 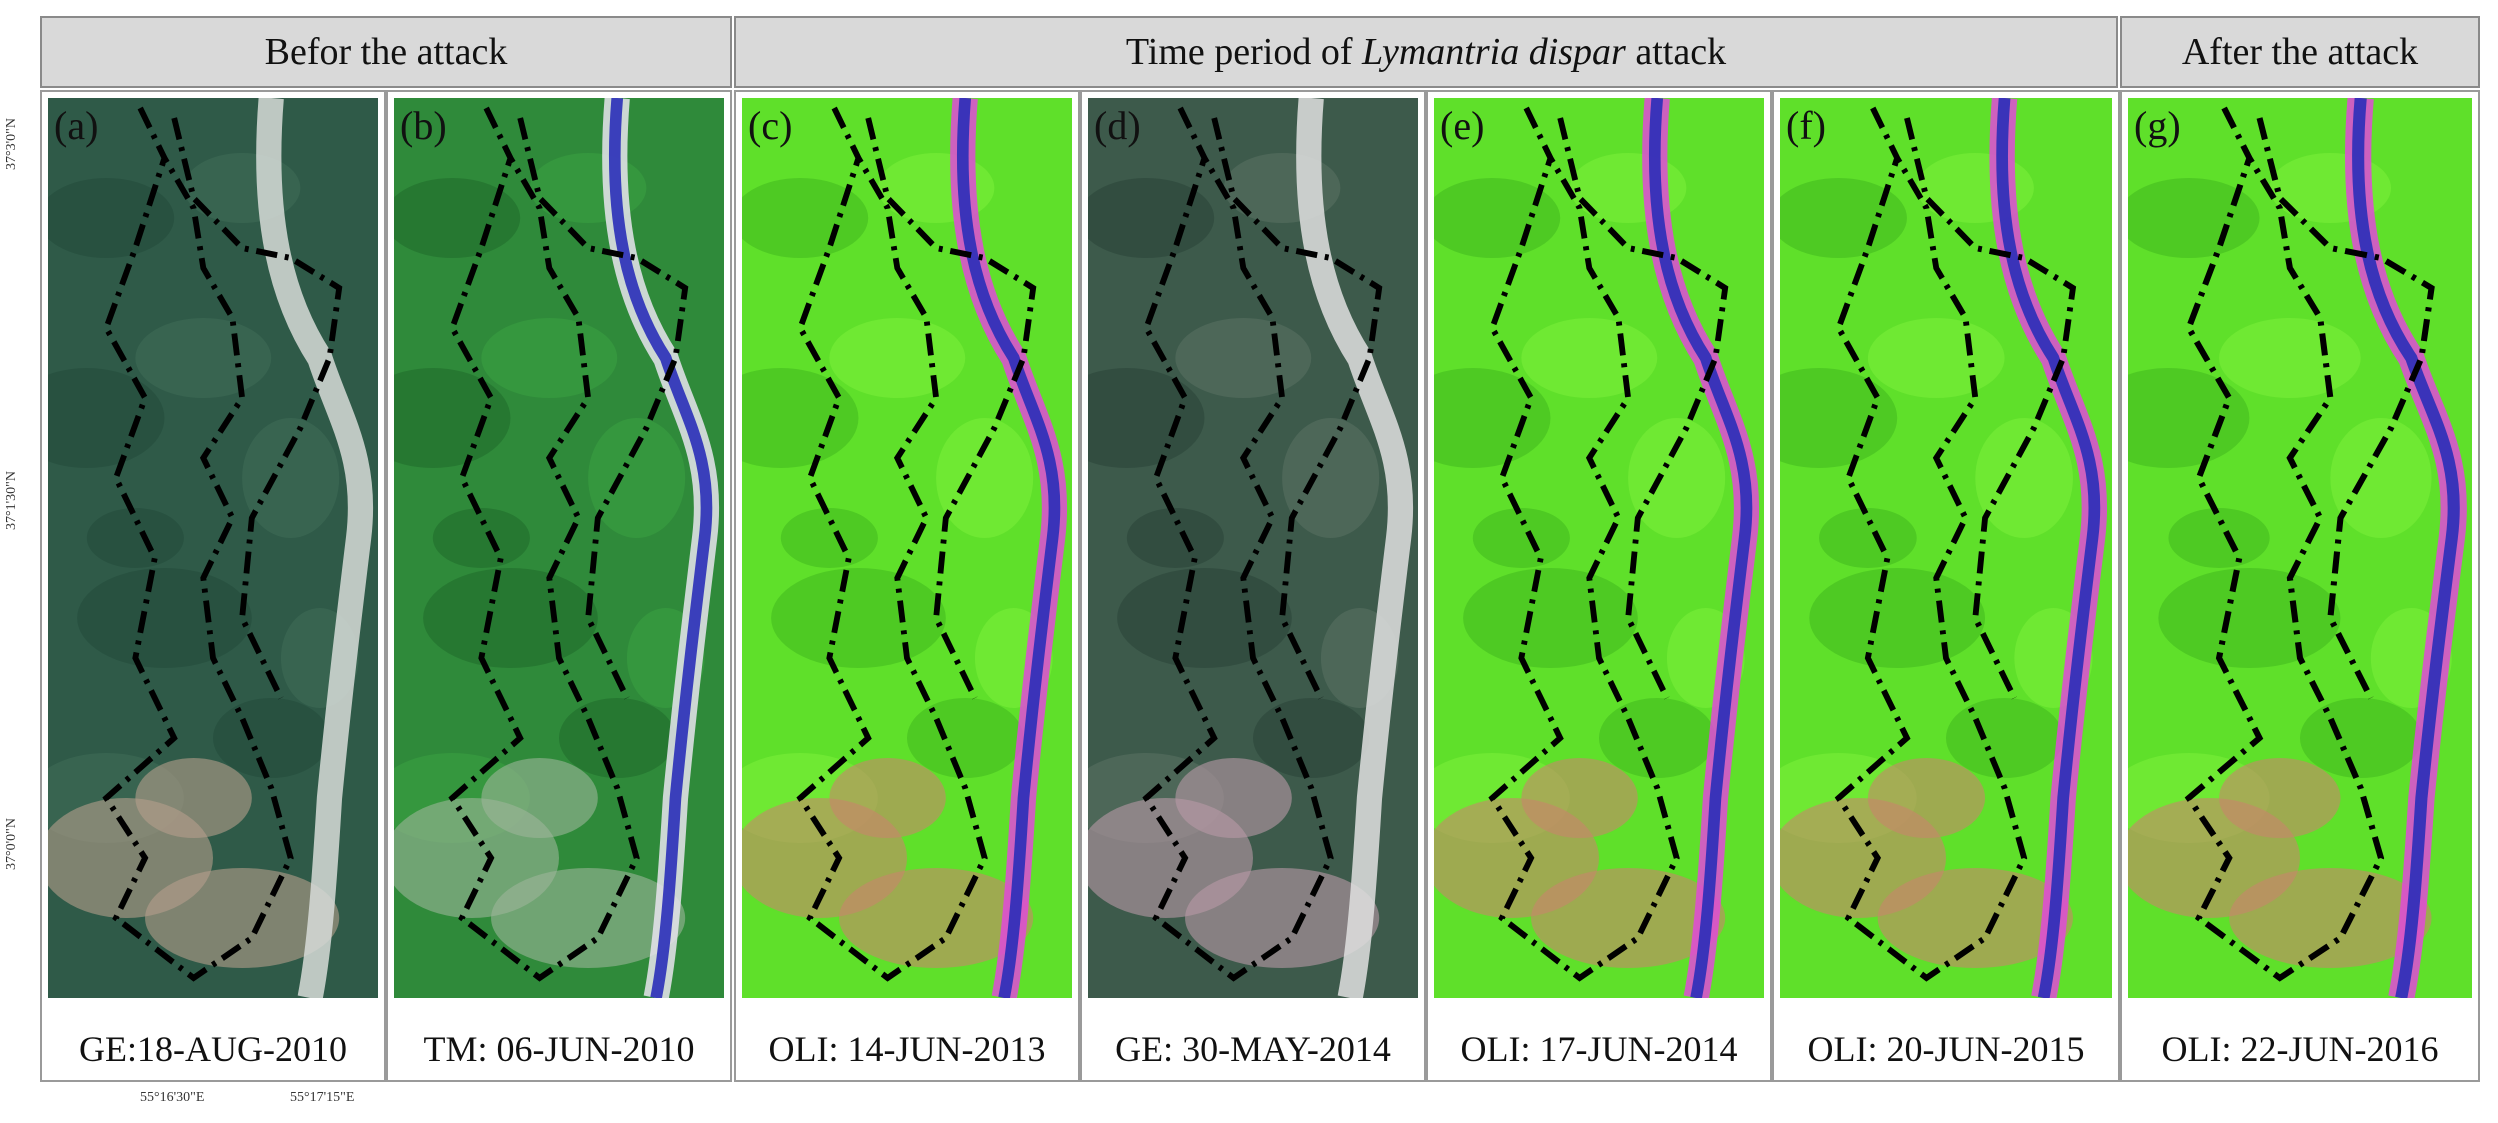 What do you see at coordinates (322, 1097) in the screenshot?
I see `longitude-label-right: 55°17'15"E` at bounding box center [322, 1097].